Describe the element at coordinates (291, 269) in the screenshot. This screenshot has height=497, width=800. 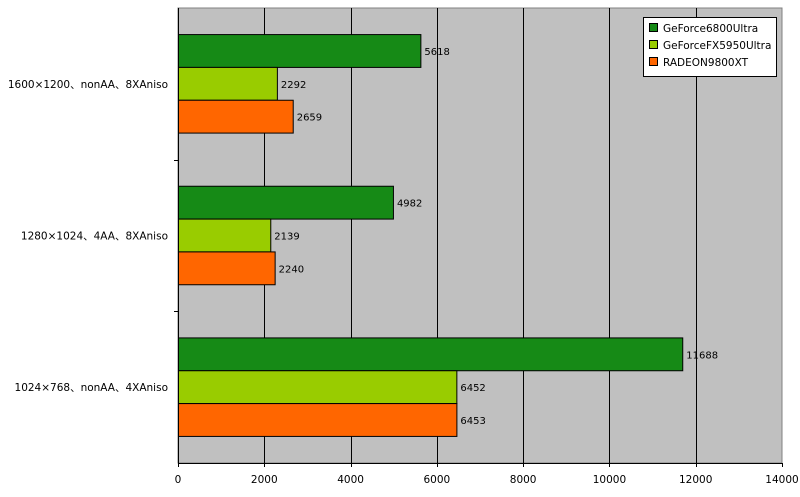
I see `data-label: 2240` at that location.